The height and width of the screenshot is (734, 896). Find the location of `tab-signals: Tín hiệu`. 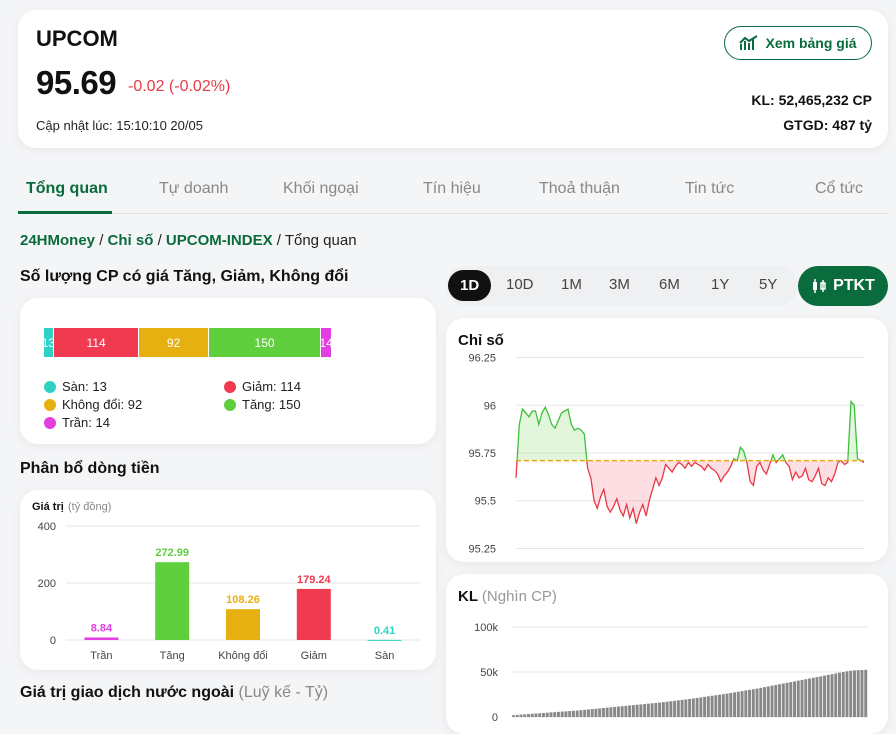

tab-signals: Tín hiệu is located at coordinates (452, 188).